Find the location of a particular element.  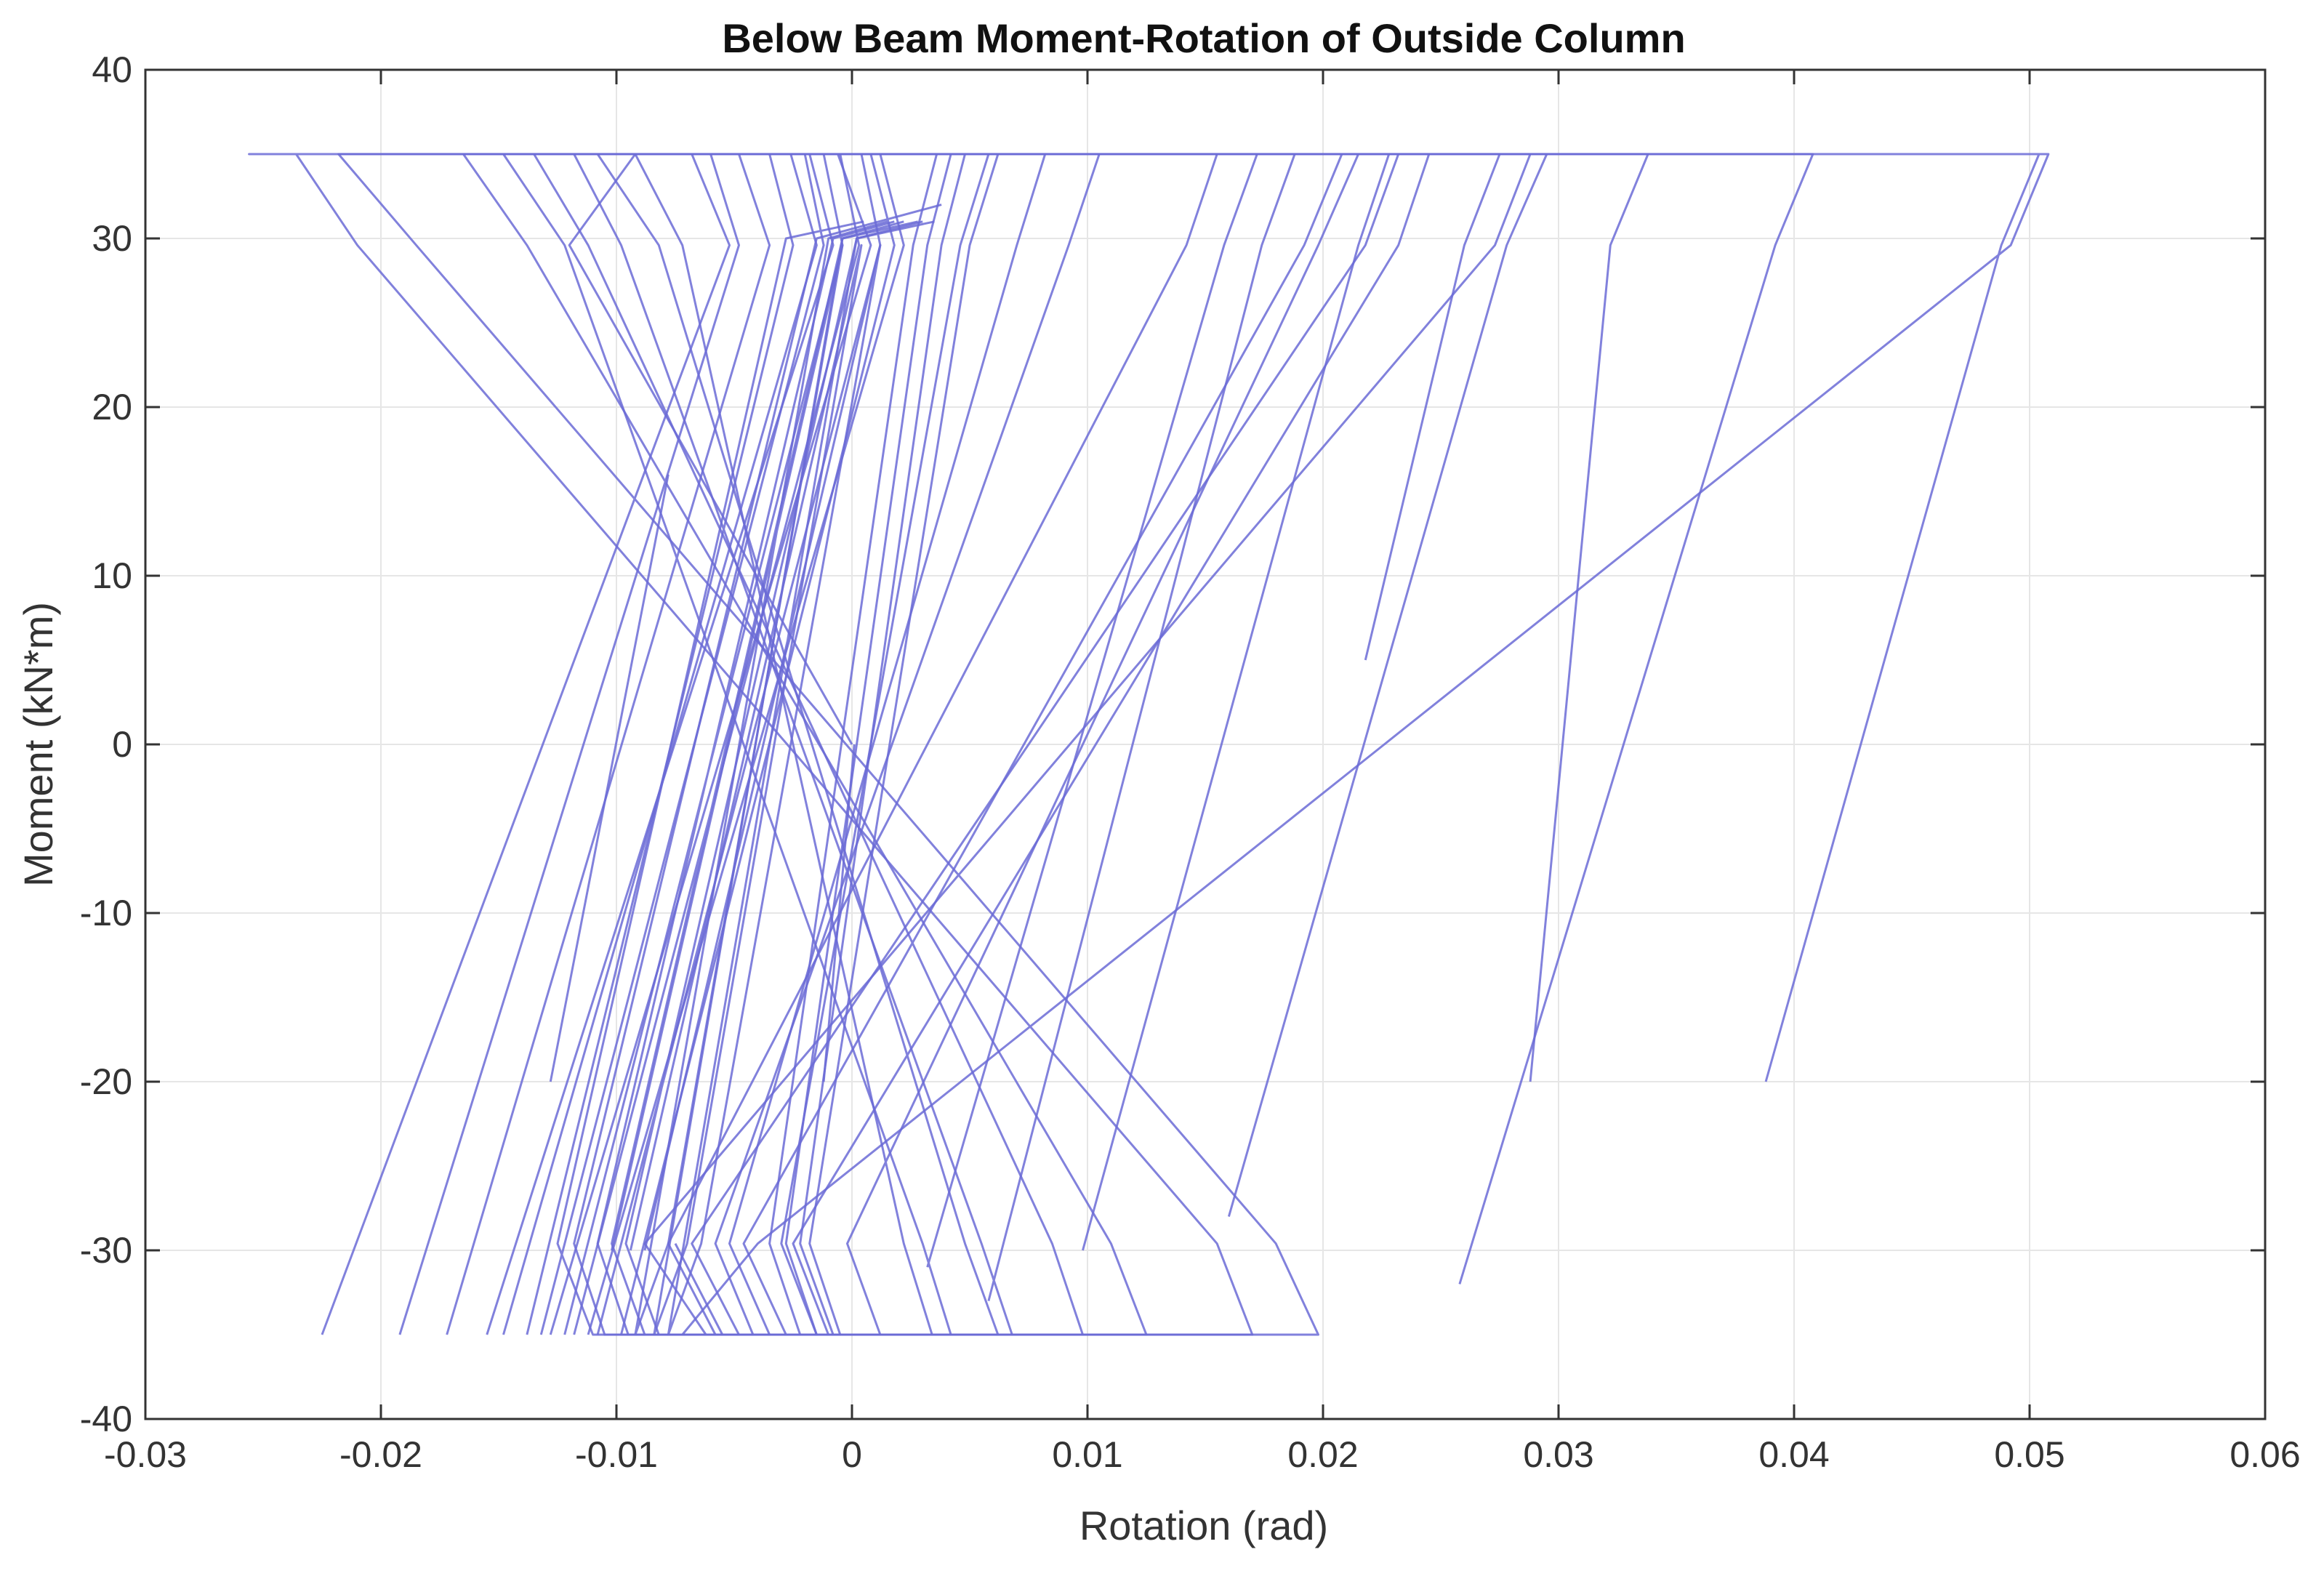

y-tick-label: -10 is located at coordinates (106, 913).